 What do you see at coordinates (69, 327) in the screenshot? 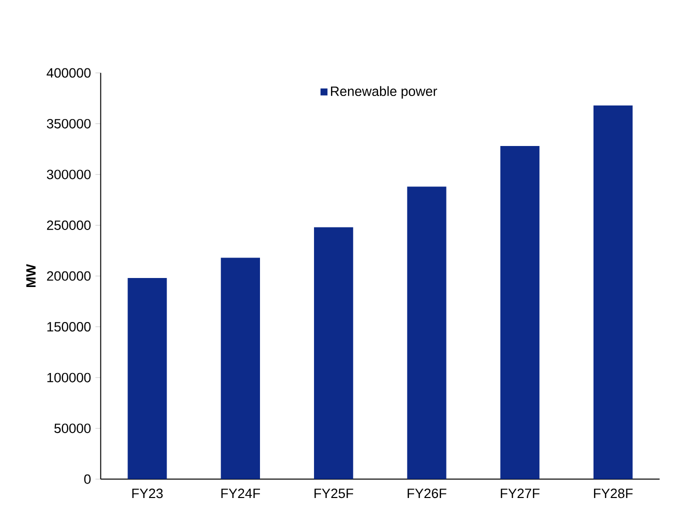
I see `y-tick-label: 150000` at bounding box center [69, 327].